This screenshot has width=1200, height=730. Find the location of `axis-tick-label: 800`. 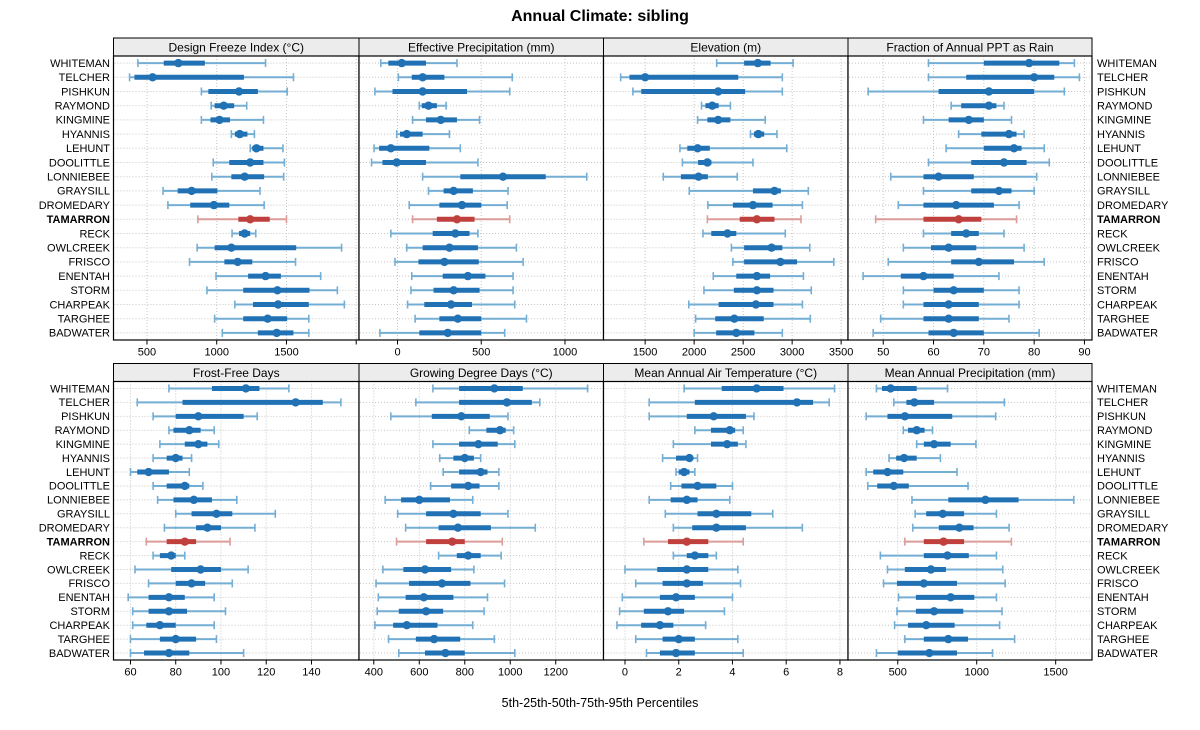

axis-tick-label: 800 is located at coordinates (465, 673).